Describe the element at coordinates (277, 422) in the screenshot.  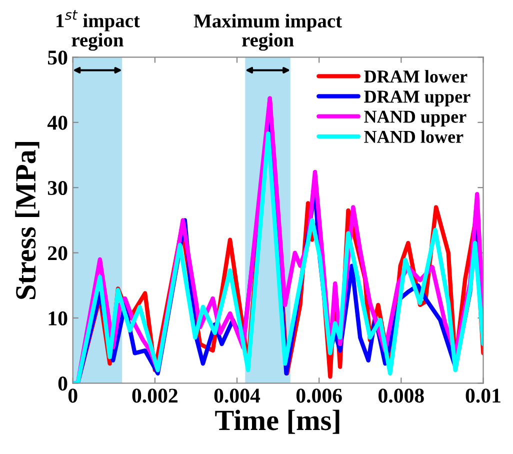
I see `x-axis-title: Time [ms]` at that location.